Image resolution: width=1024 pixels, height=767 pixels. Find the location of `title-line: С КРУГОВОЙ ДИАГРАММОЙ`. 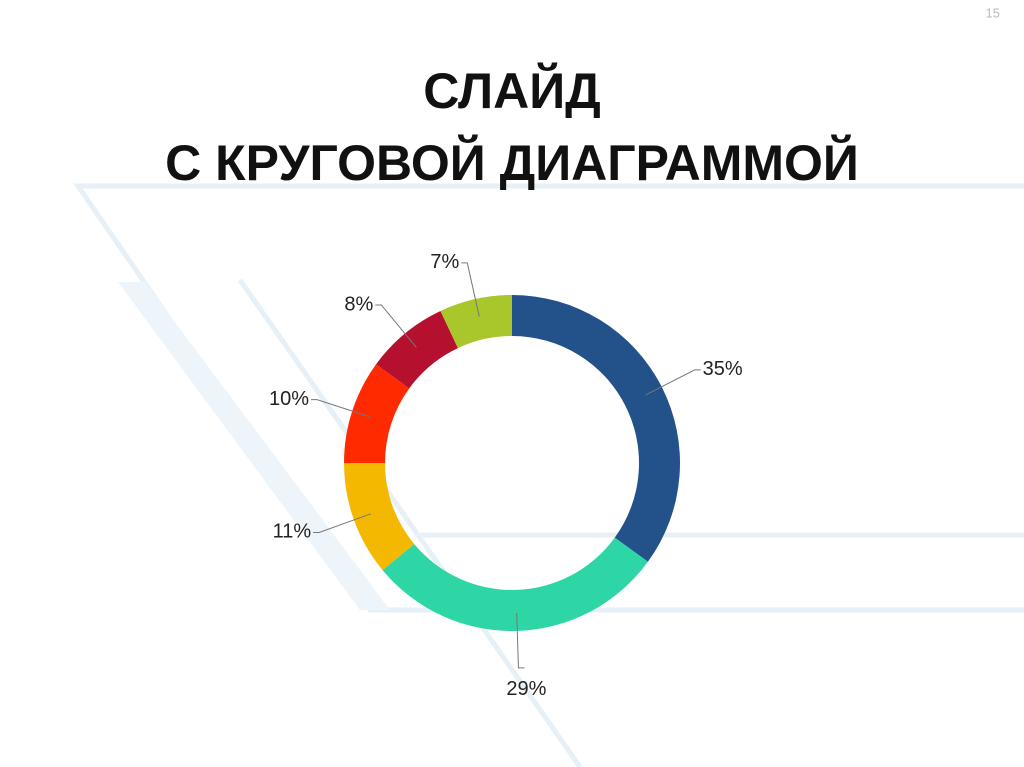

title-line: С КРУГОВОЙ ДИАГРАММОЙ is located at coordinates (512, 162).